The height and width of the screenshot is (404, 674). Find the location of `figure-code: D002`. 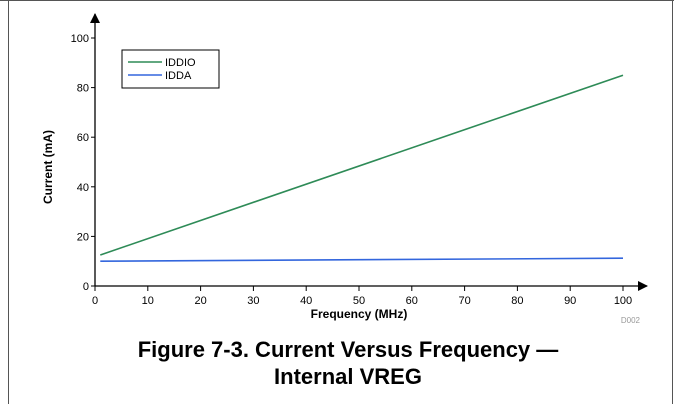

figure-code: D002 is located at coordinates (631, 320).